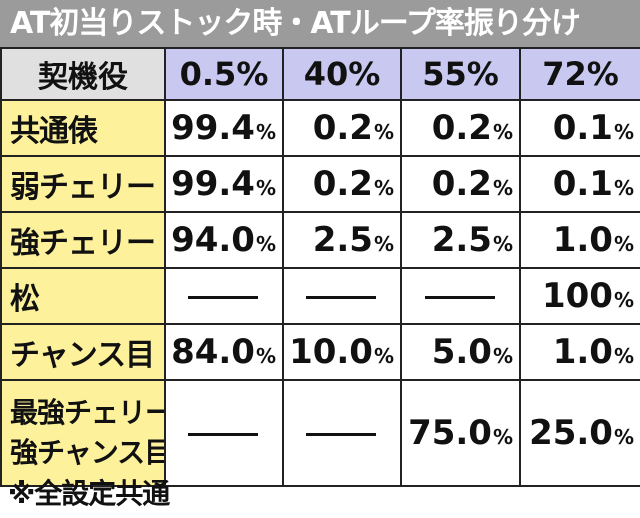  What do you see at coordinates (83, 240) in the screenshot?
I see `row-label: 強チェリー` at bounding box center [83, 240].